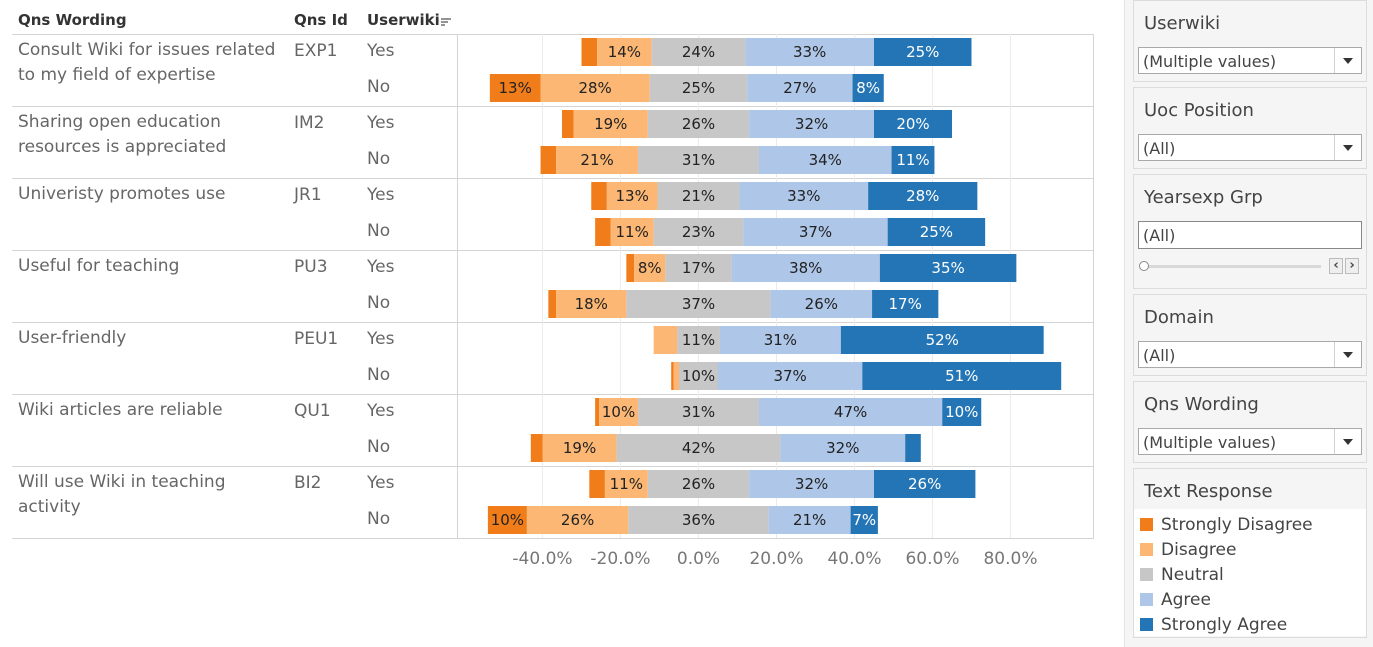  I want to click on header-qns-wording: Qns Wording, so click(72, 20).